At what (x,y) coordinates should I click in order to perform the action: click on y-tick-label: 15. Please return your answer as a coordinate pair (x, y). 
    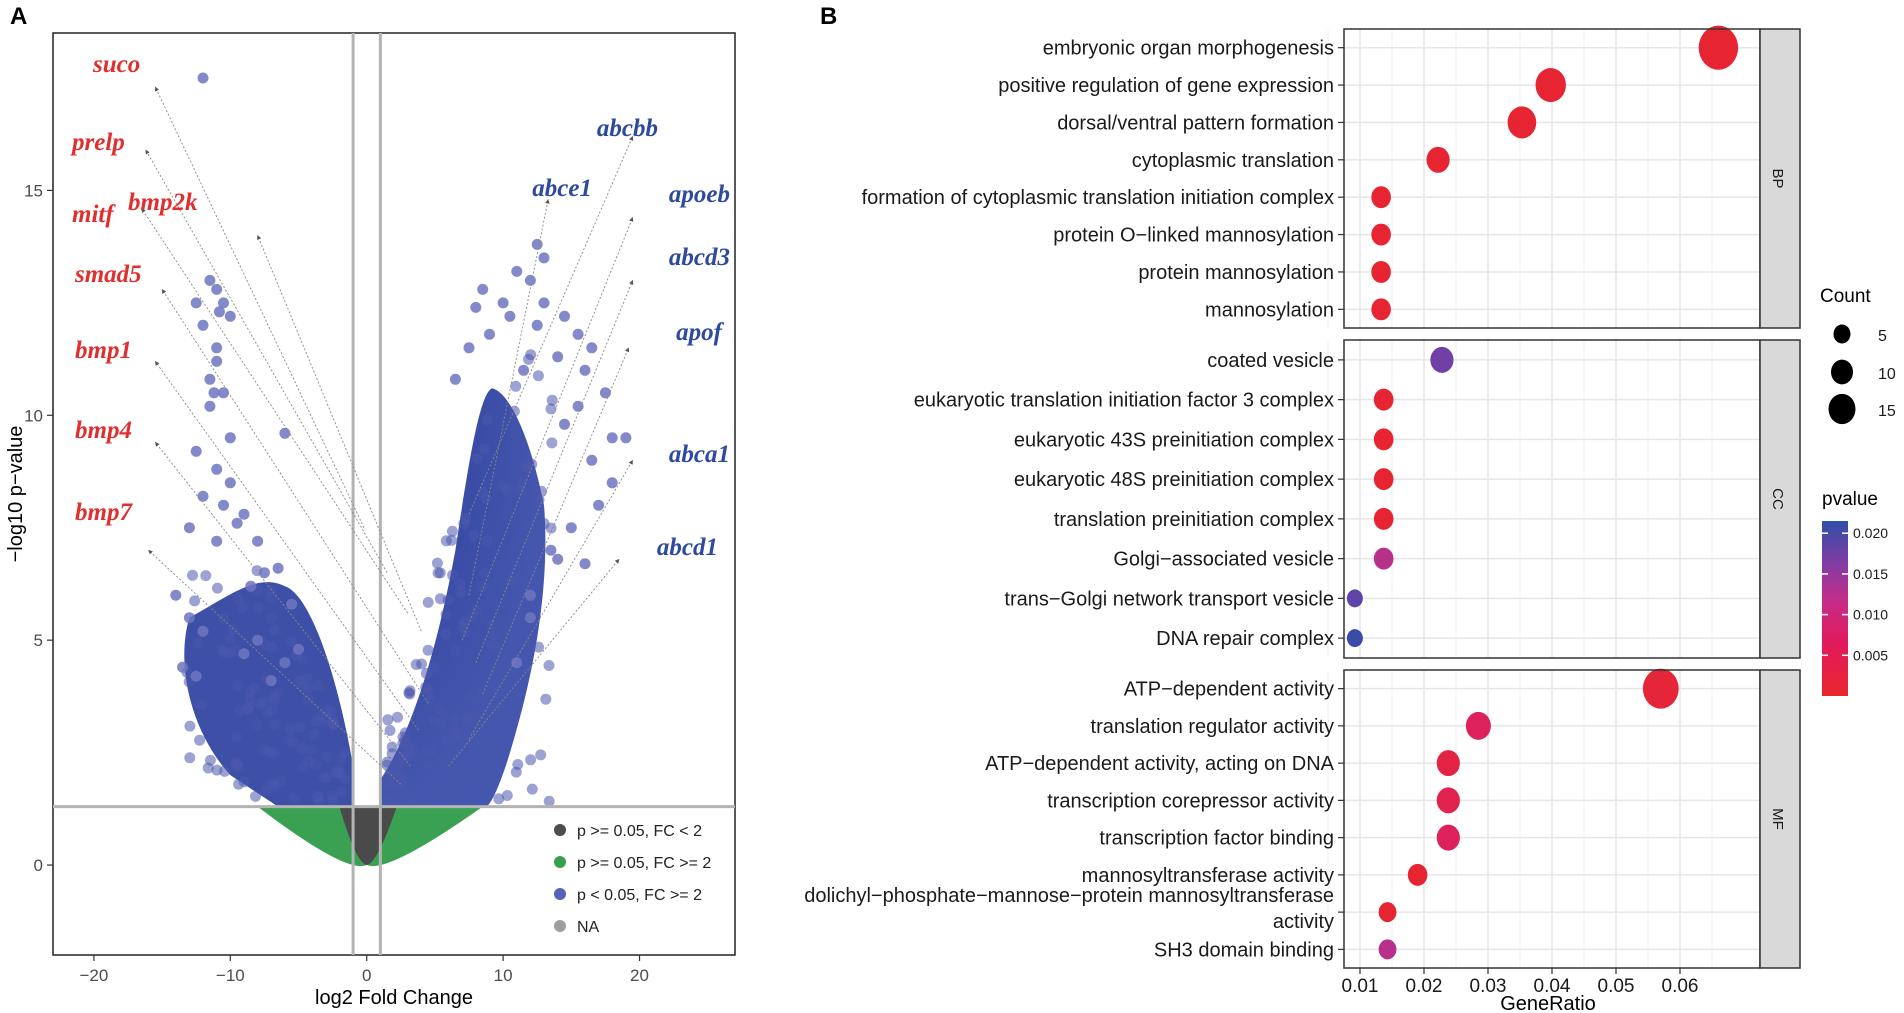
    Looking at the image, I should click on (33, 190).